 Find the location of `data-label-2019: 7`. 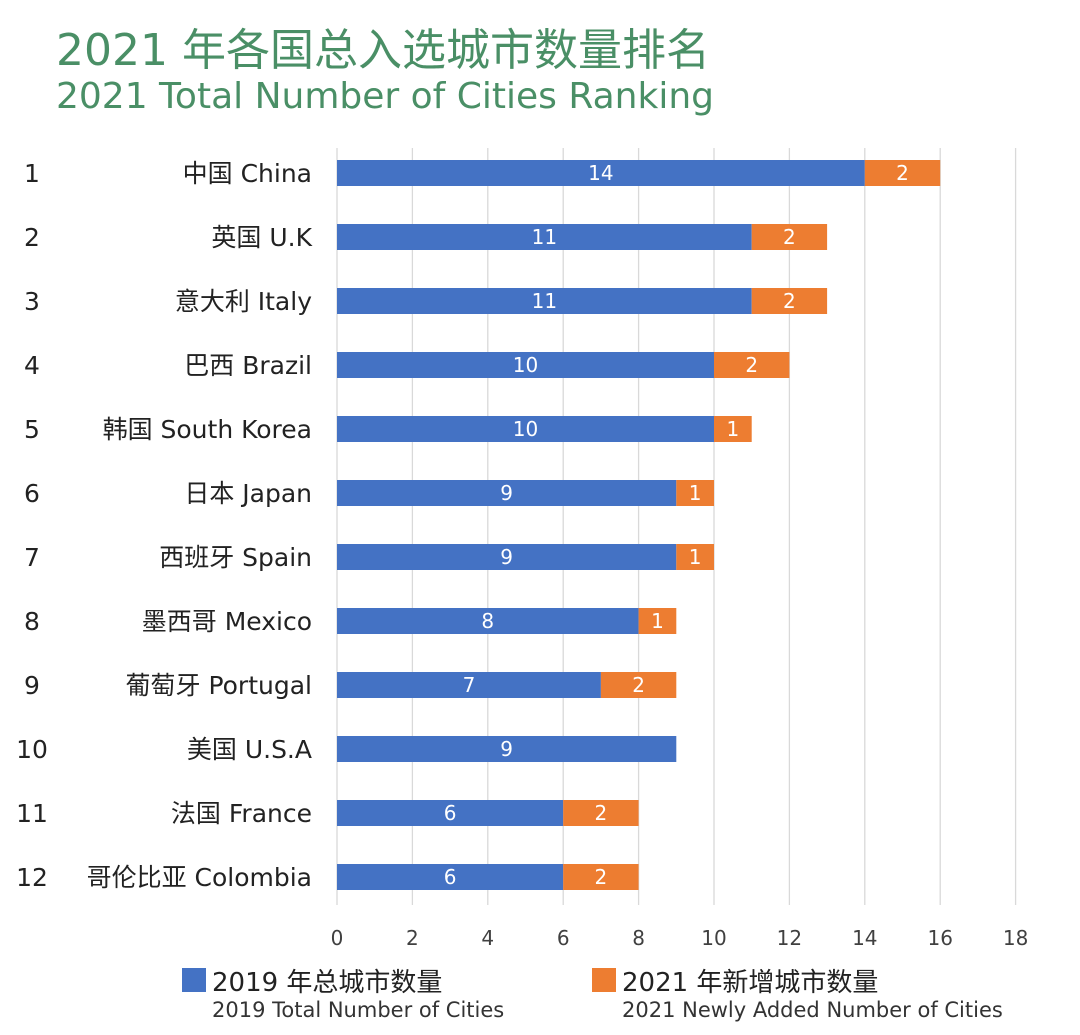

data-label-2019: 7 is located at coordinates (469, 685).